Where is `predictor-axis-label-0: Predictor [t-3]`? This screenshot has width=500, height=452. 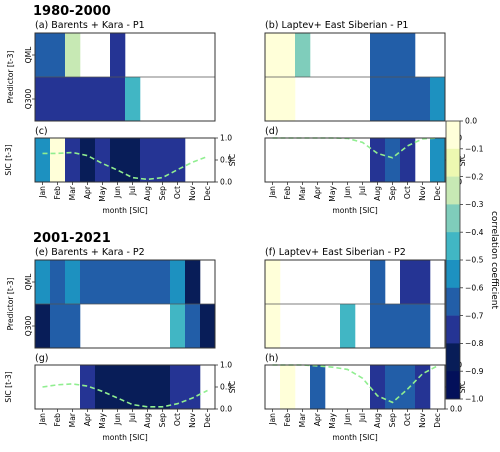 predictor-axis-label-0: Predictor [t-3] is located at coordinates (10, 77).